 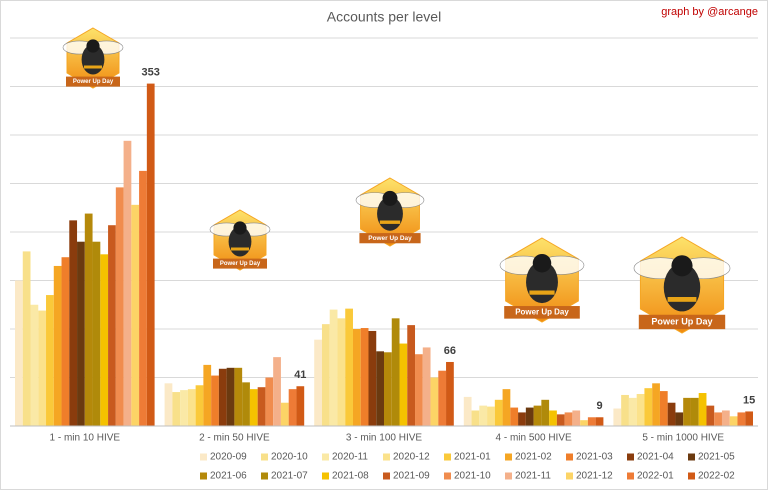 I want to click on legend-label: 2021-05, so click(x=716, y=457).